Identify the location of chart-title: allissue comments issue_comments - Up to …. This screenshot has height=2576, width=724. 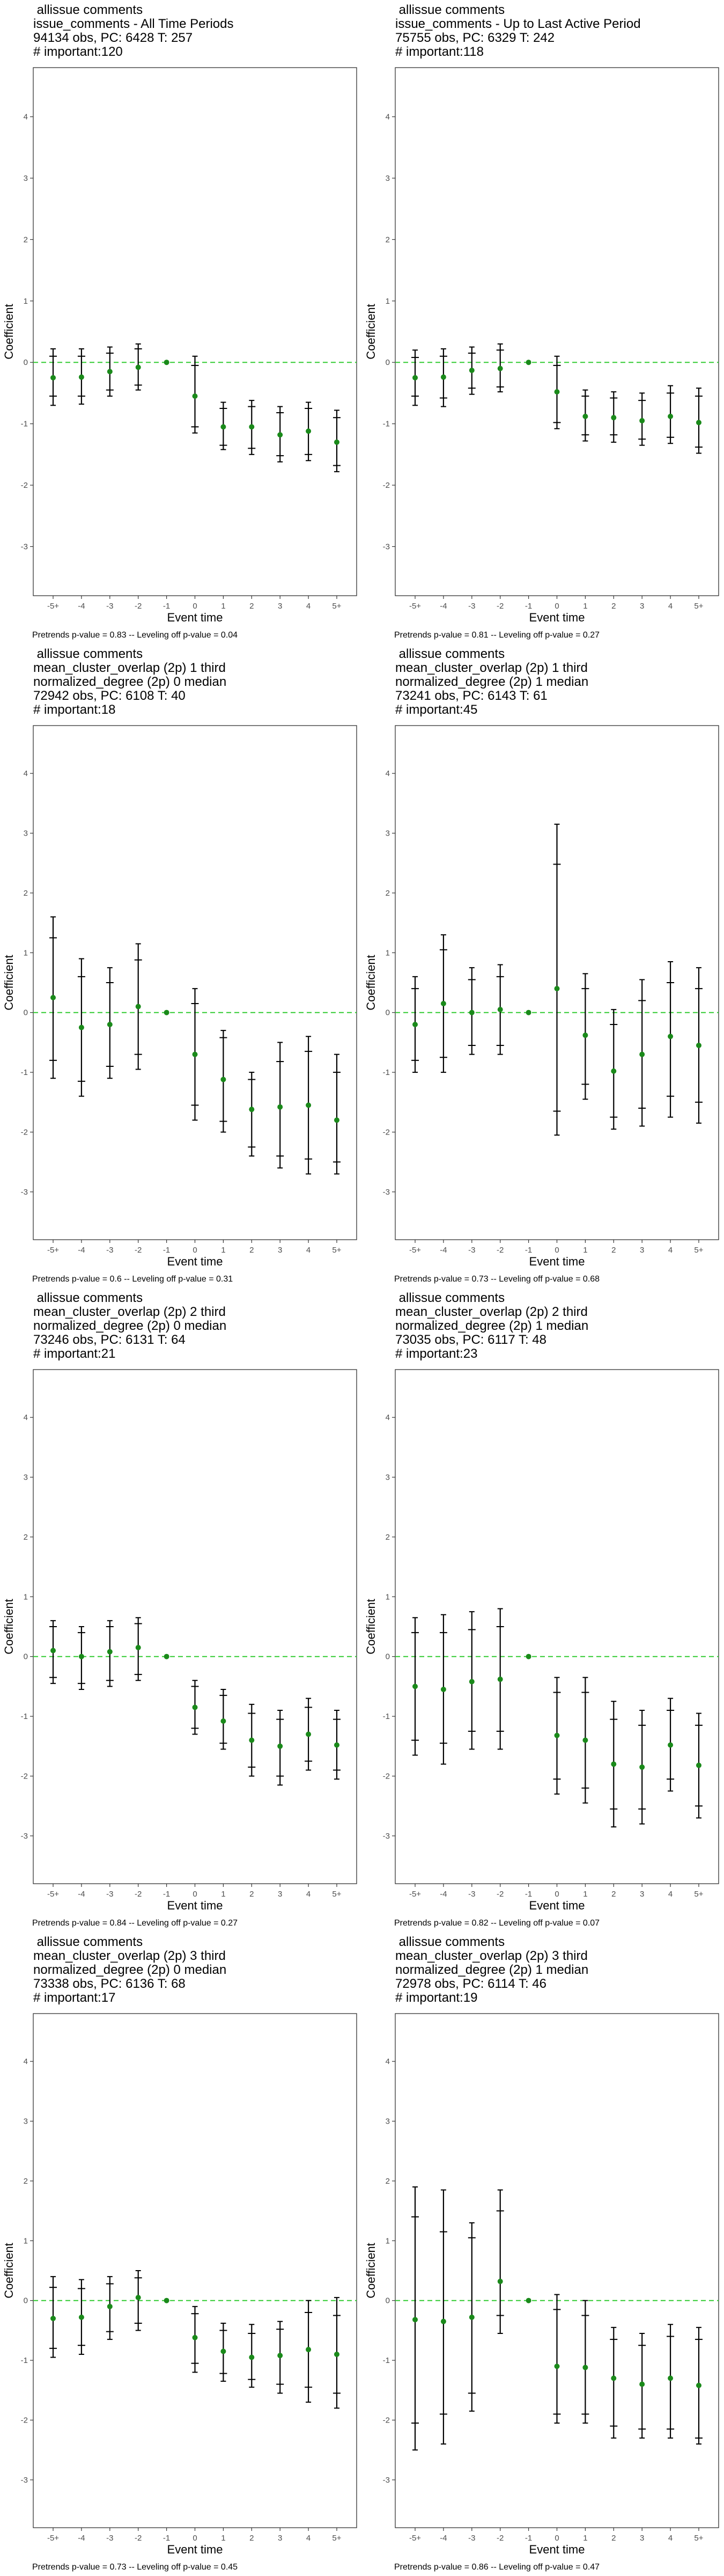
(559, 31).